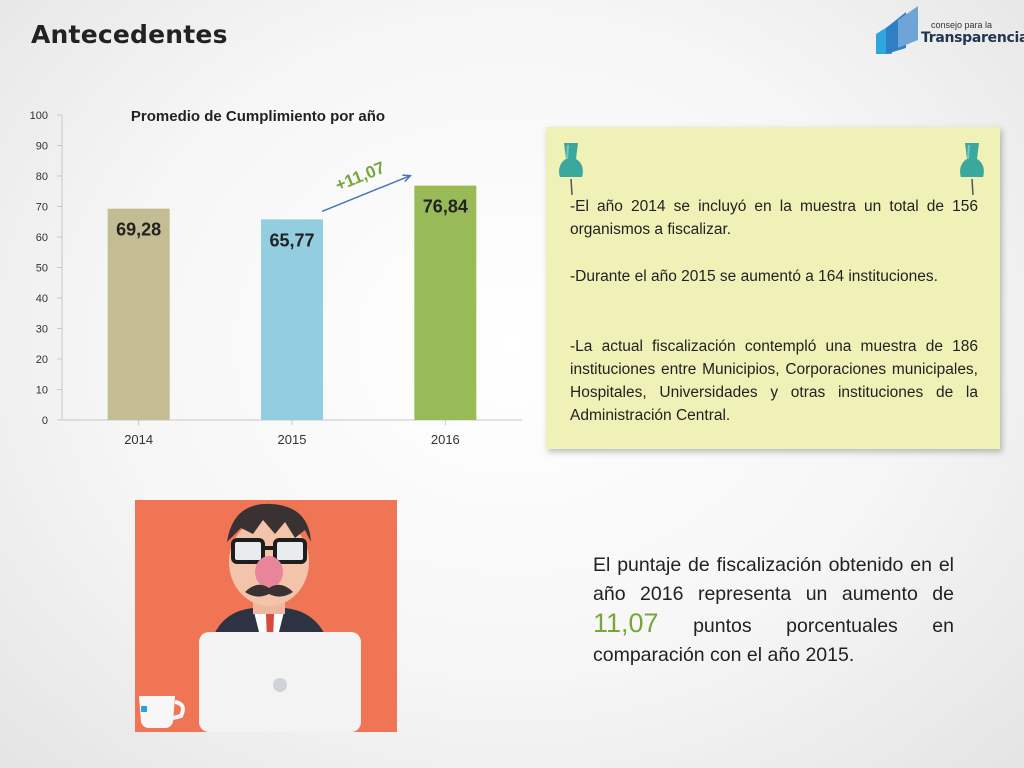 This screenshot has height=768, width=1024. Describe the element at coordinates (45, 421) in the screenshot. I see `y-tick-label: 0` at that location.